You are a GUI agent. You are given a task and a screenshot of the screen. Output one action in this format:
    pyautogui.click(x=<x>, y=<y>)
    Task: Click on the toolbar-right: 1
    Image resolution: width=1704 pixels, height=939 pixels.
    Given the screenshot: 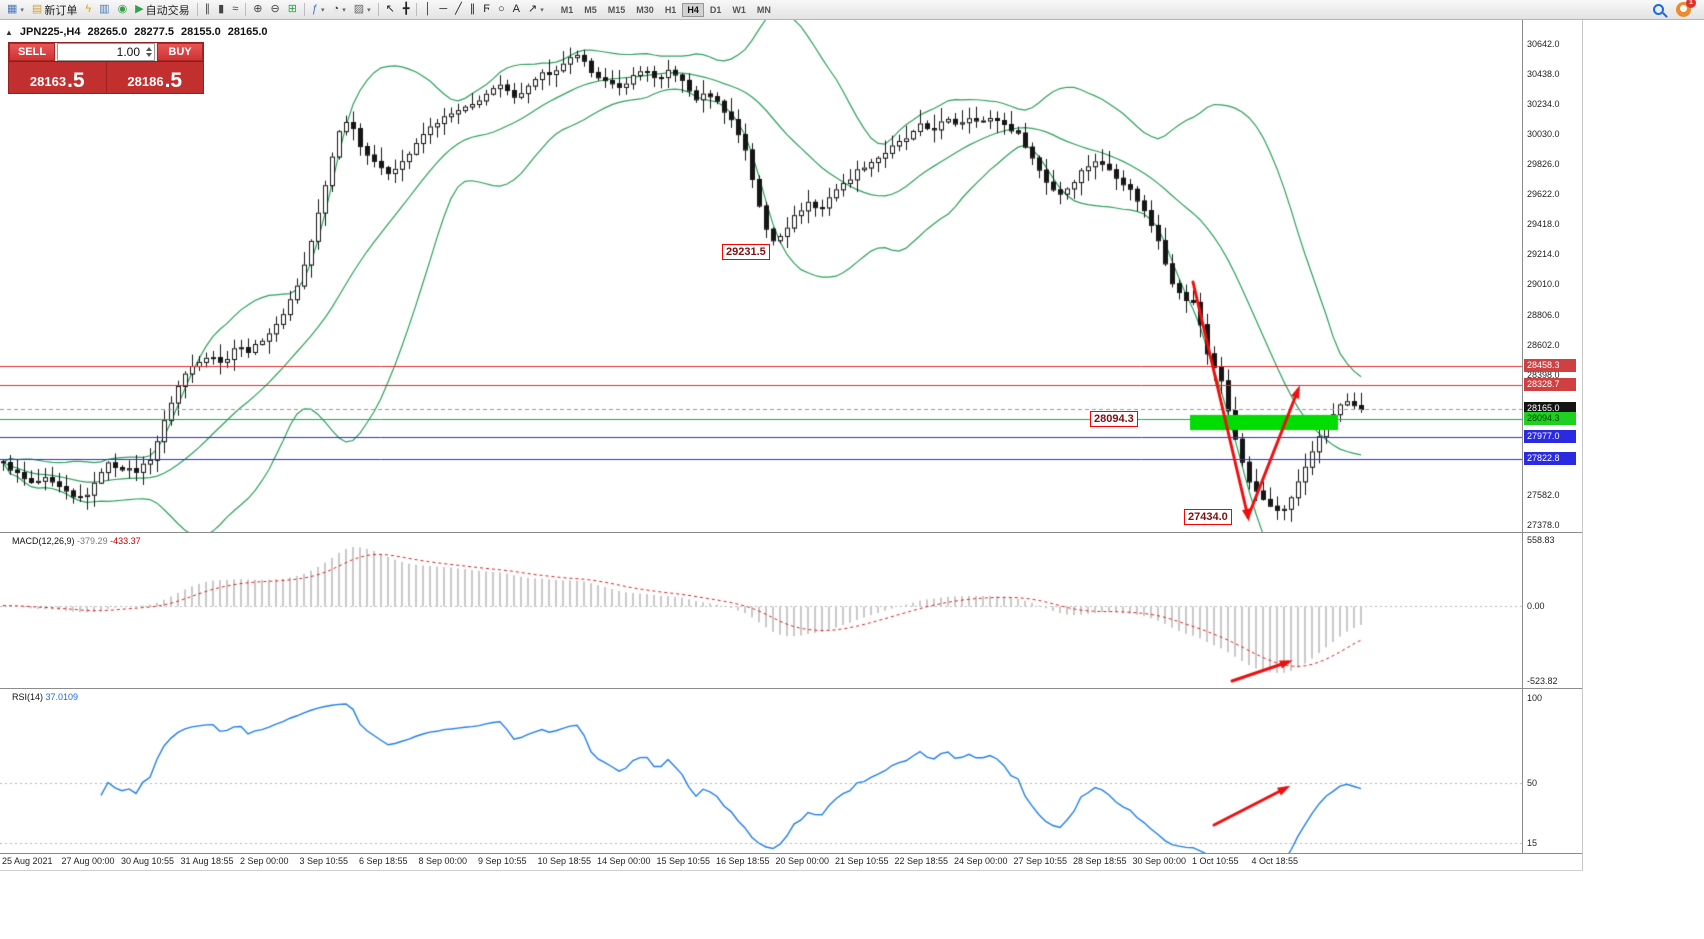 What is the action you would take?
    pyautogui.click(x=1674, y=8)
    